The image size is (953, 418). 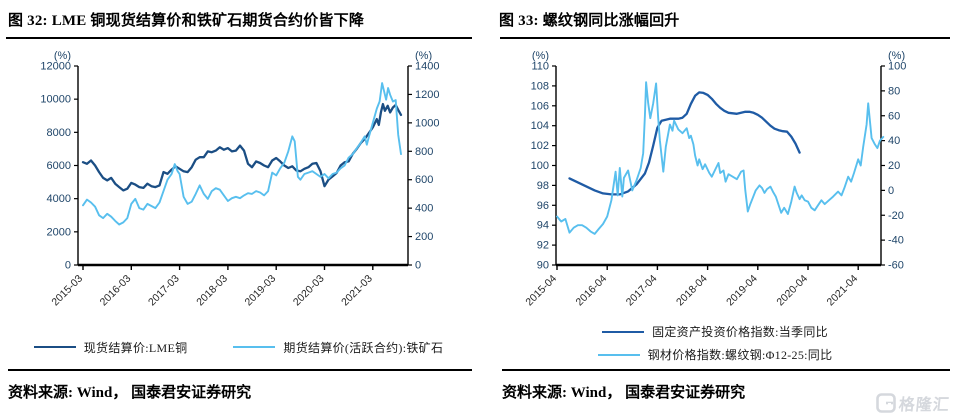 What do you see at coordinates (427, 67) in the screenshot?
I see `right-tick-label: 1400` at bounding box center [427, 67].